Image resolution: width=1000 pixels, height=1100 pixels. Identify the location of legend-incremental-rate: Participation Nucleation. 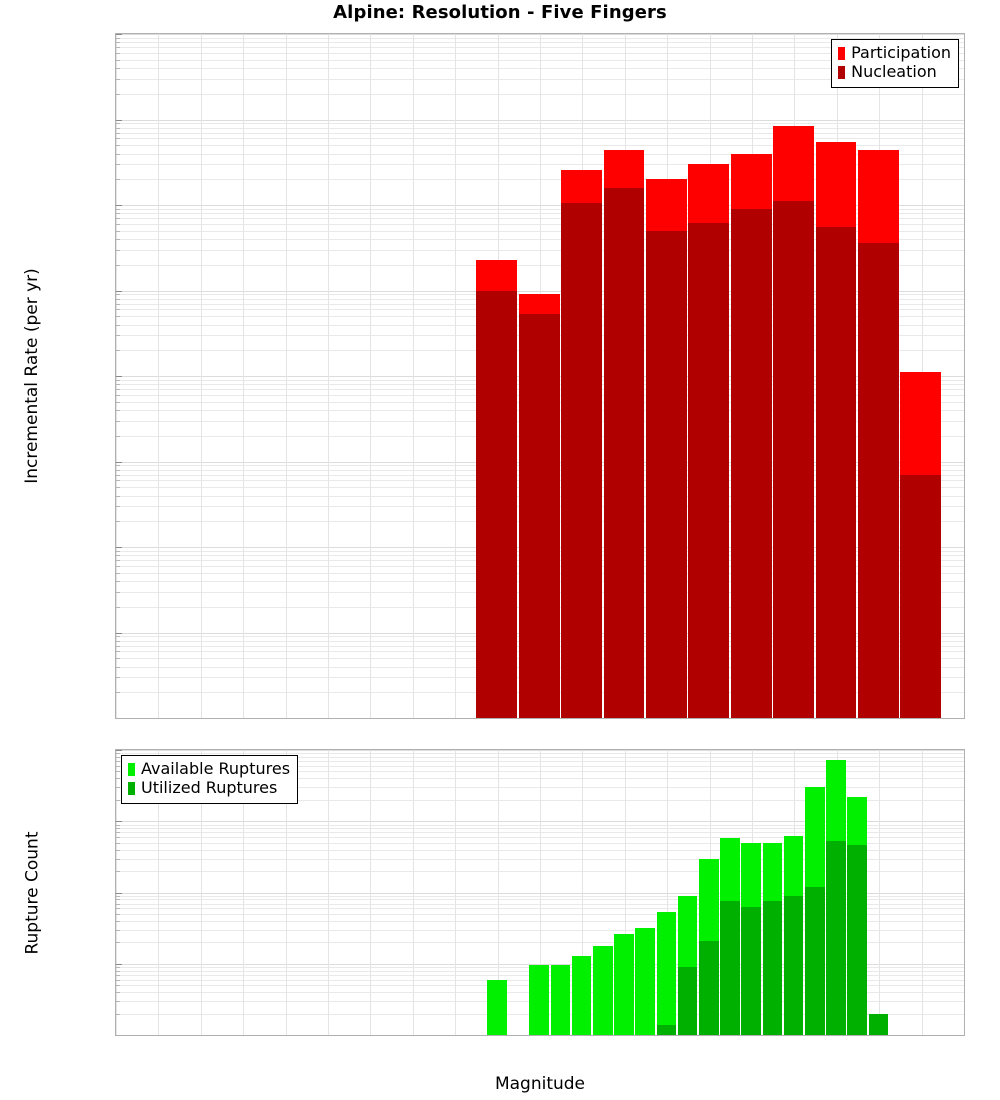
(895, 63).